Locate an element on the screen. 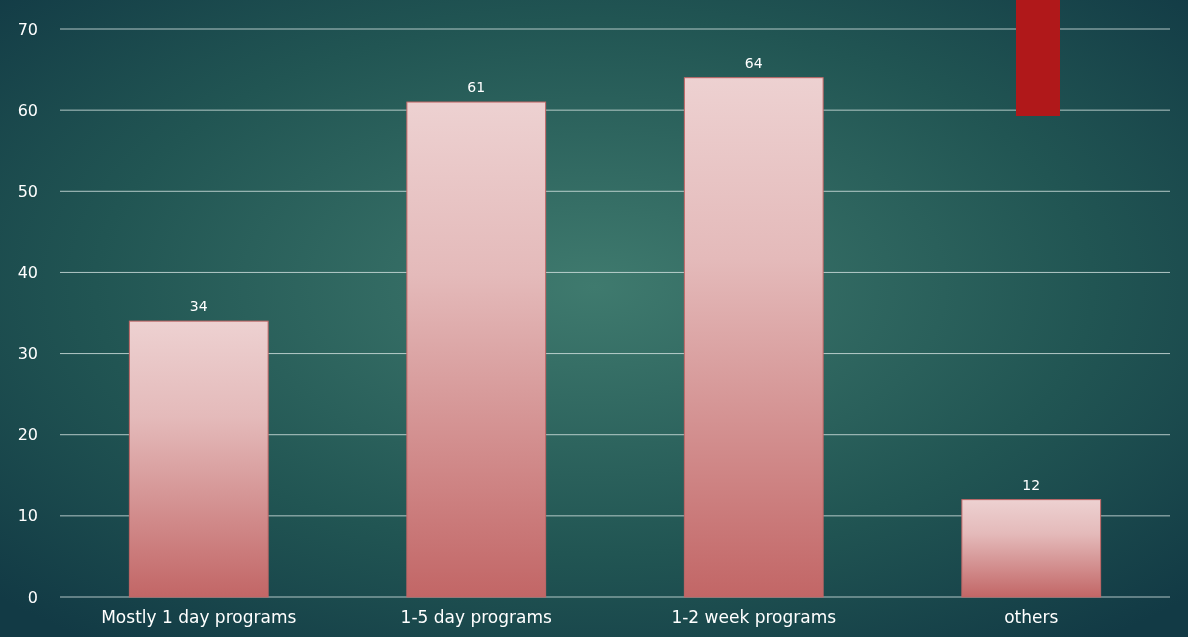  data-label: 34 is located at coordinates (198, 306).